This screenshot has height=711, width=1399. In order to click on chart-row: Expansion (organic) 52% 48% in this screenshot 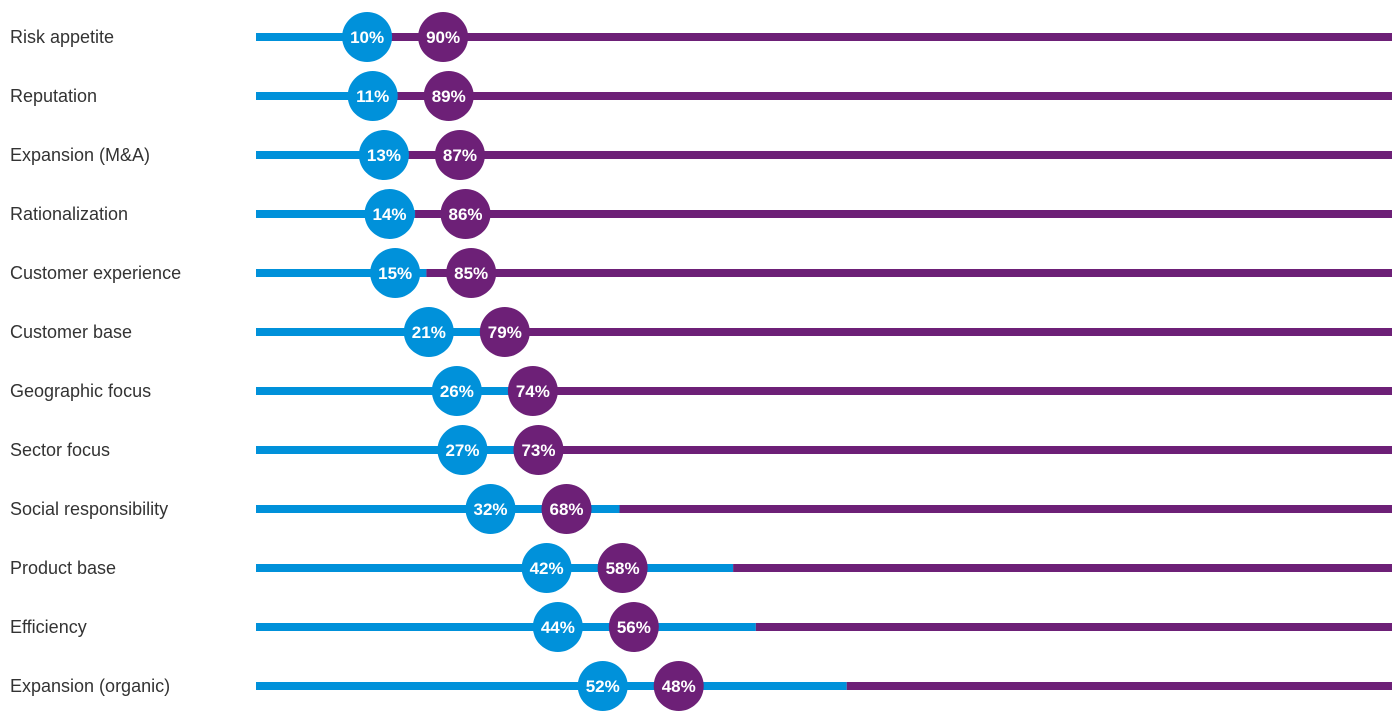, I will do `click(701, 686)`.